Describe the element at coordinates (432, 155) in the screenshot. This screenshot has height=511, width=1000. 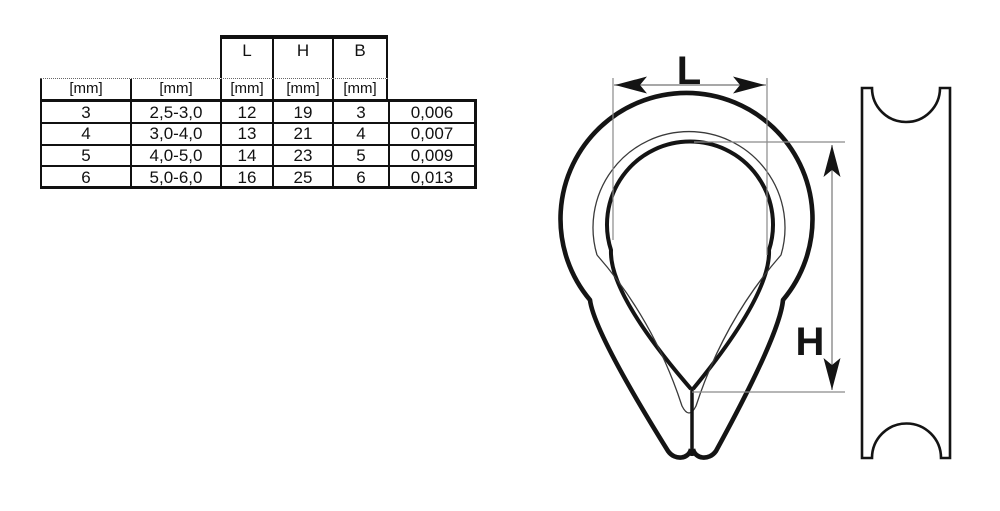
I see `table-cell: 0,009` at that location.